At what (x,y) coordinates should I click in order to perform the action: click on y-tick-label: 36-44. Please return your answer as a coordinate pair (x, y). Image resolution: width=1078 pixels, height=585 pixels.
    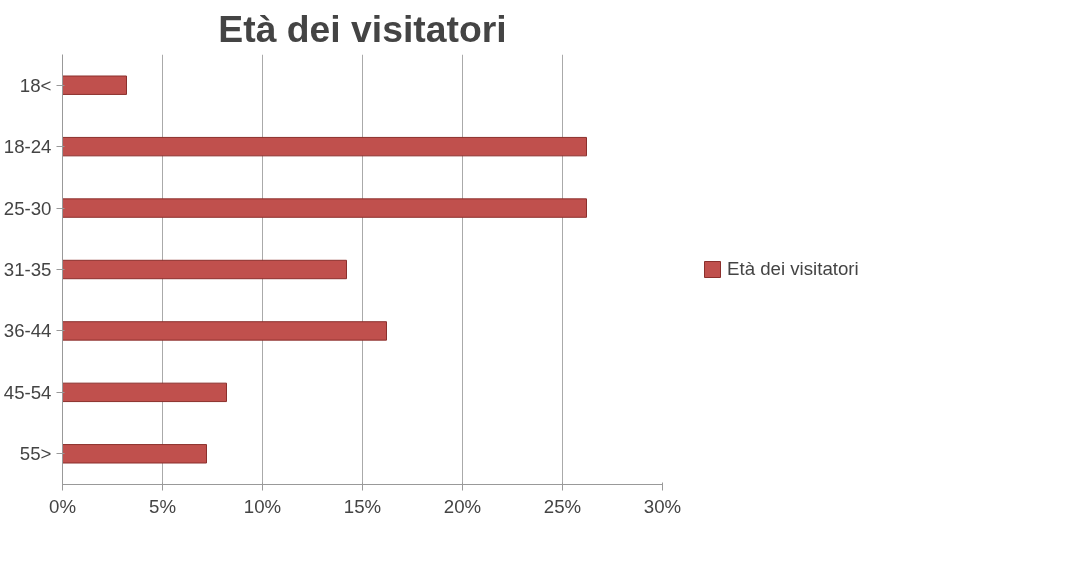
    Looking at the image, I should click on (27, 331).